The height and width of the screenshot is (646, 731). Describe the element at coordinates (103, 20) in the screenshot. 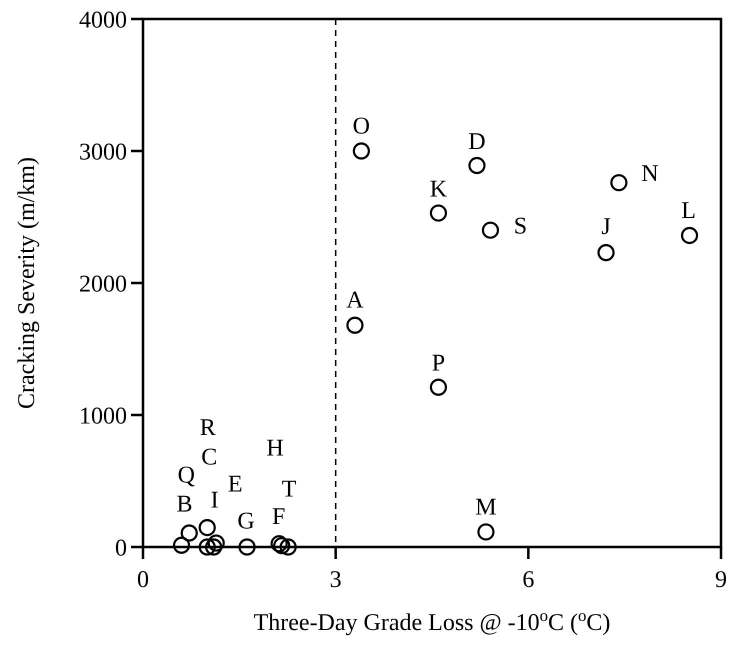

I see `y-tick-label: 4000` at that location.